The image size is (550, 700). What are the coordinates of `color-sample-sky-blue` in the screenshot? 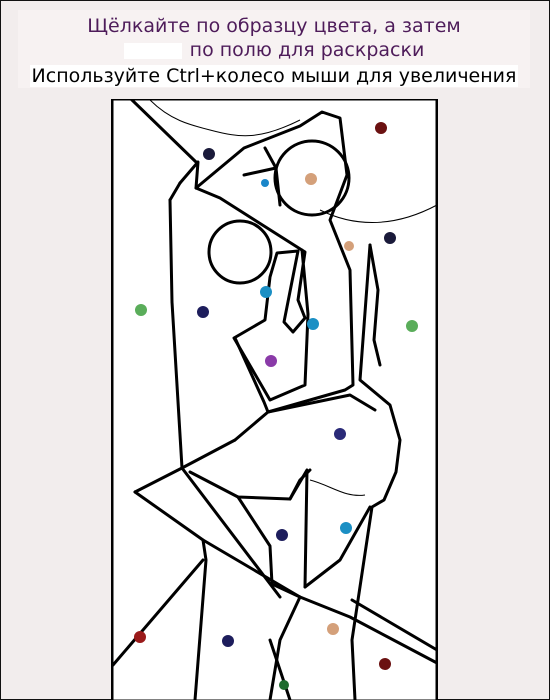 It's located at (265, 183).